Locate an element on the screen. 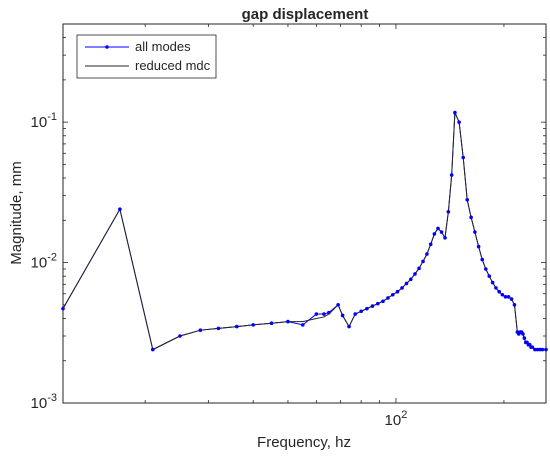  y-tick-label: 10⁻¹ is located at coordinates (44, 121).